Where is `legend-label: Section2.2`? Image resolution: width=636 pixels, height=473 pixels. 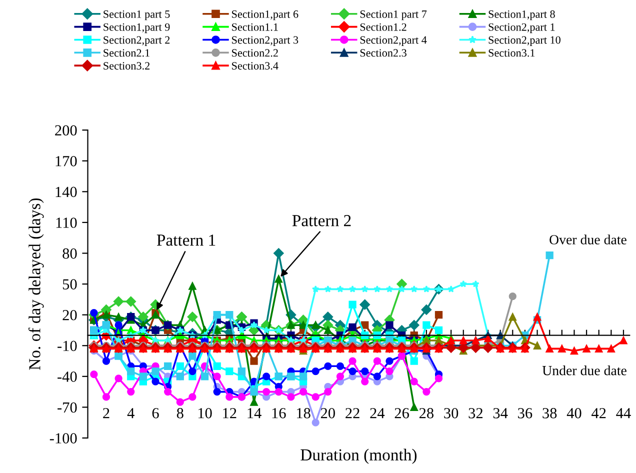 legend-label: Section2.2 is located at coordinates (255, 53).